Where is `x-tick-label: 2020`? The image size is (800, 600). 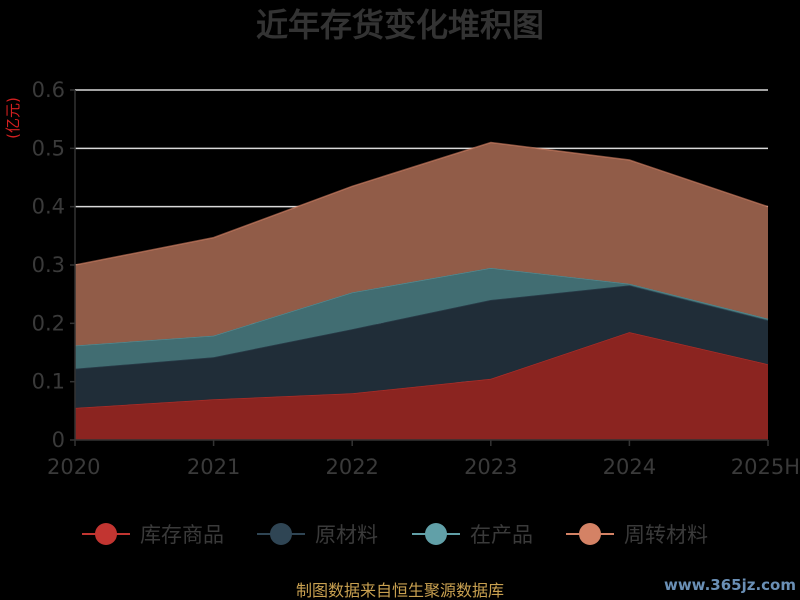 x-tick-label: 2020 is located at coordinates (73, 467).